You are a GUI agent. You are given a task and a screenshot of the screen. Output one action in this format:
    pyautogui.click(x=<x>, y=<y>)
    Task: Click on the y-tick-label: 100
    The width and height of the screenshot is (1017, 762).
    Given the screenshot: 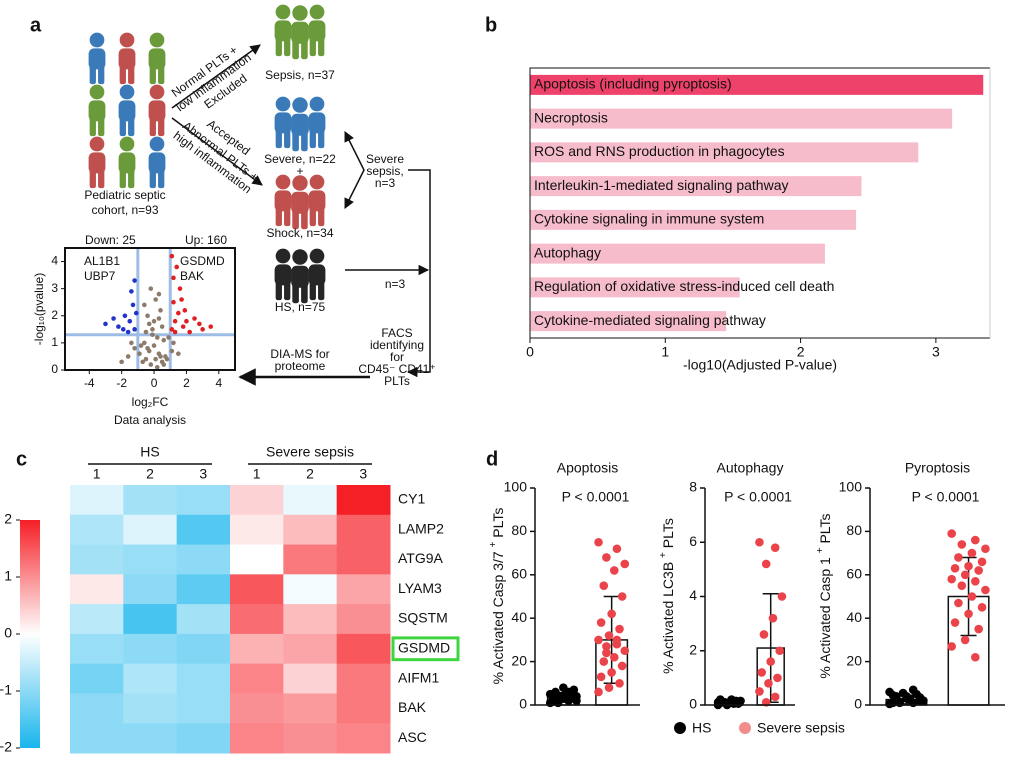 What is the action you would take?
    pyautogui.click(x=516, y=487)
    